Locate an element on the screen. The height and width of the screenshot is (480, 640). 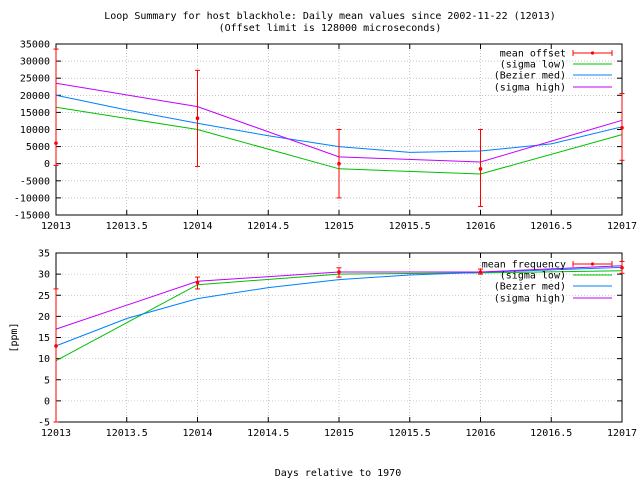
y-tick-label: 30000 is located at coordinates (35, 62).